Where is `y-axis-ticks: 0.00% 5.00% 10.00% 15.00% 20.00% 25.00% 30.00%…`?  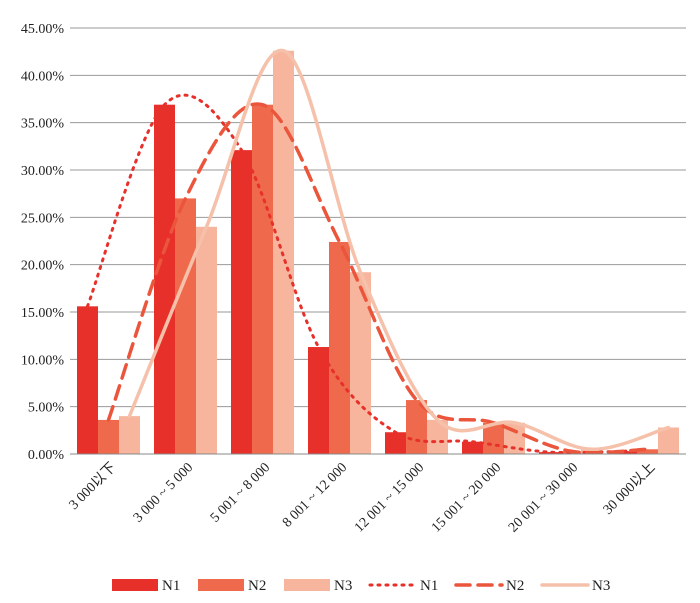
y-axis-ticks: 0.00% 5.00% 10.00% 15.00% 20.00% 25.00% 30.00%… is located at coordinates (43, 242).